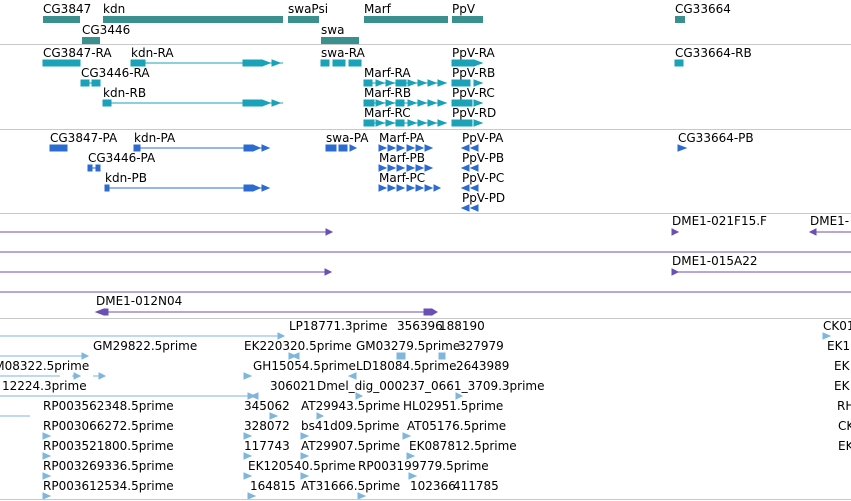  Describe the element at coordinates (343, 53) in the screenshot. I see `transcript-label: swa-RA` at that location.